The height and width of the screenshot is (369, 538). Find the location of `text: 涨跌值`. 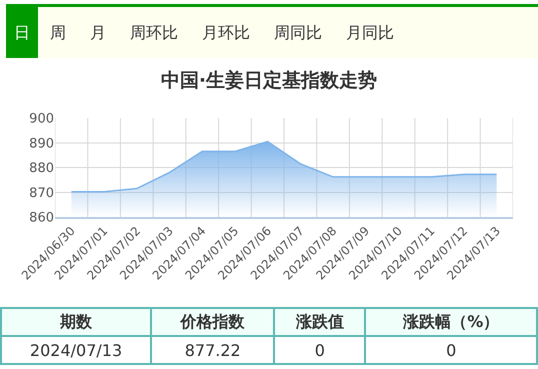

text: 涨跌值 is located at coordinates (320, 322).